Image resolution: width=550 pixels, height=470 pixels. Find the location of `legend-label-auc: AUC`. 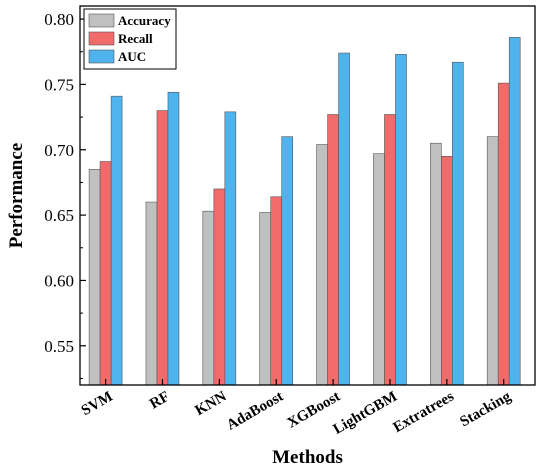

legend-label-auc: AUC is located at coordinates (132, 56).